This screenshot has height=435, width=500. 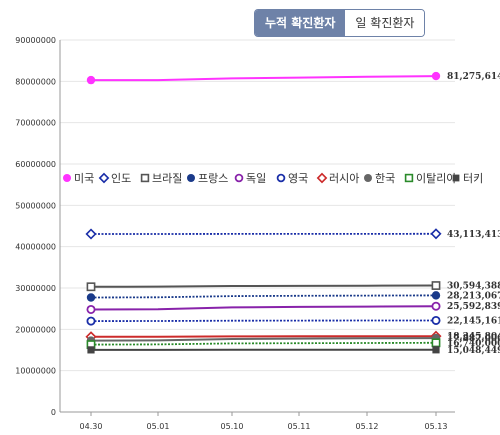 What do you see at coordinates (436, 178) in the screenshot?
I see `legend-label: 이탈리아` at bounding box center [436, 178].